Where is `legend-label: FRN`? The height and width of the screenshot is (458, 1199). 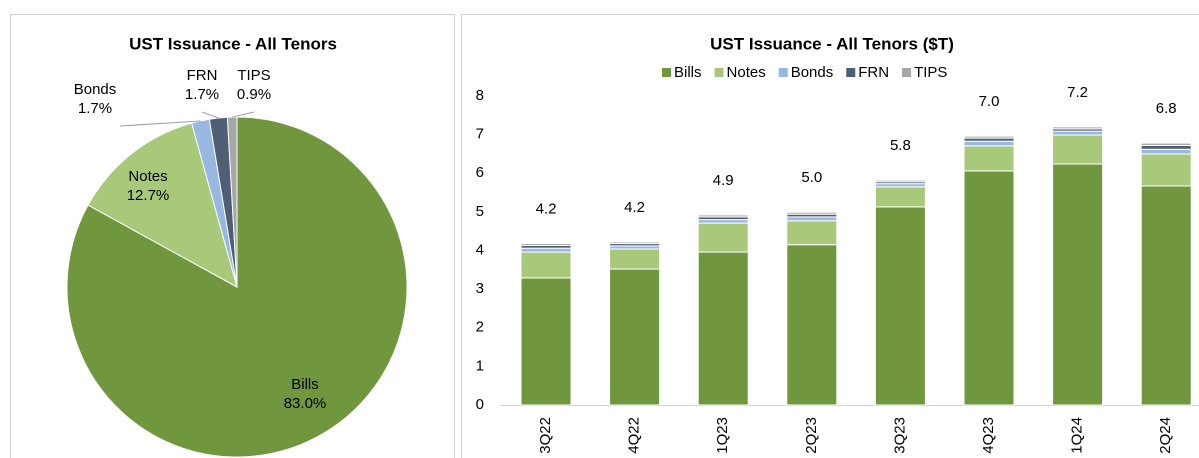
legend-label: FRN is located at coordinates (873, 72).